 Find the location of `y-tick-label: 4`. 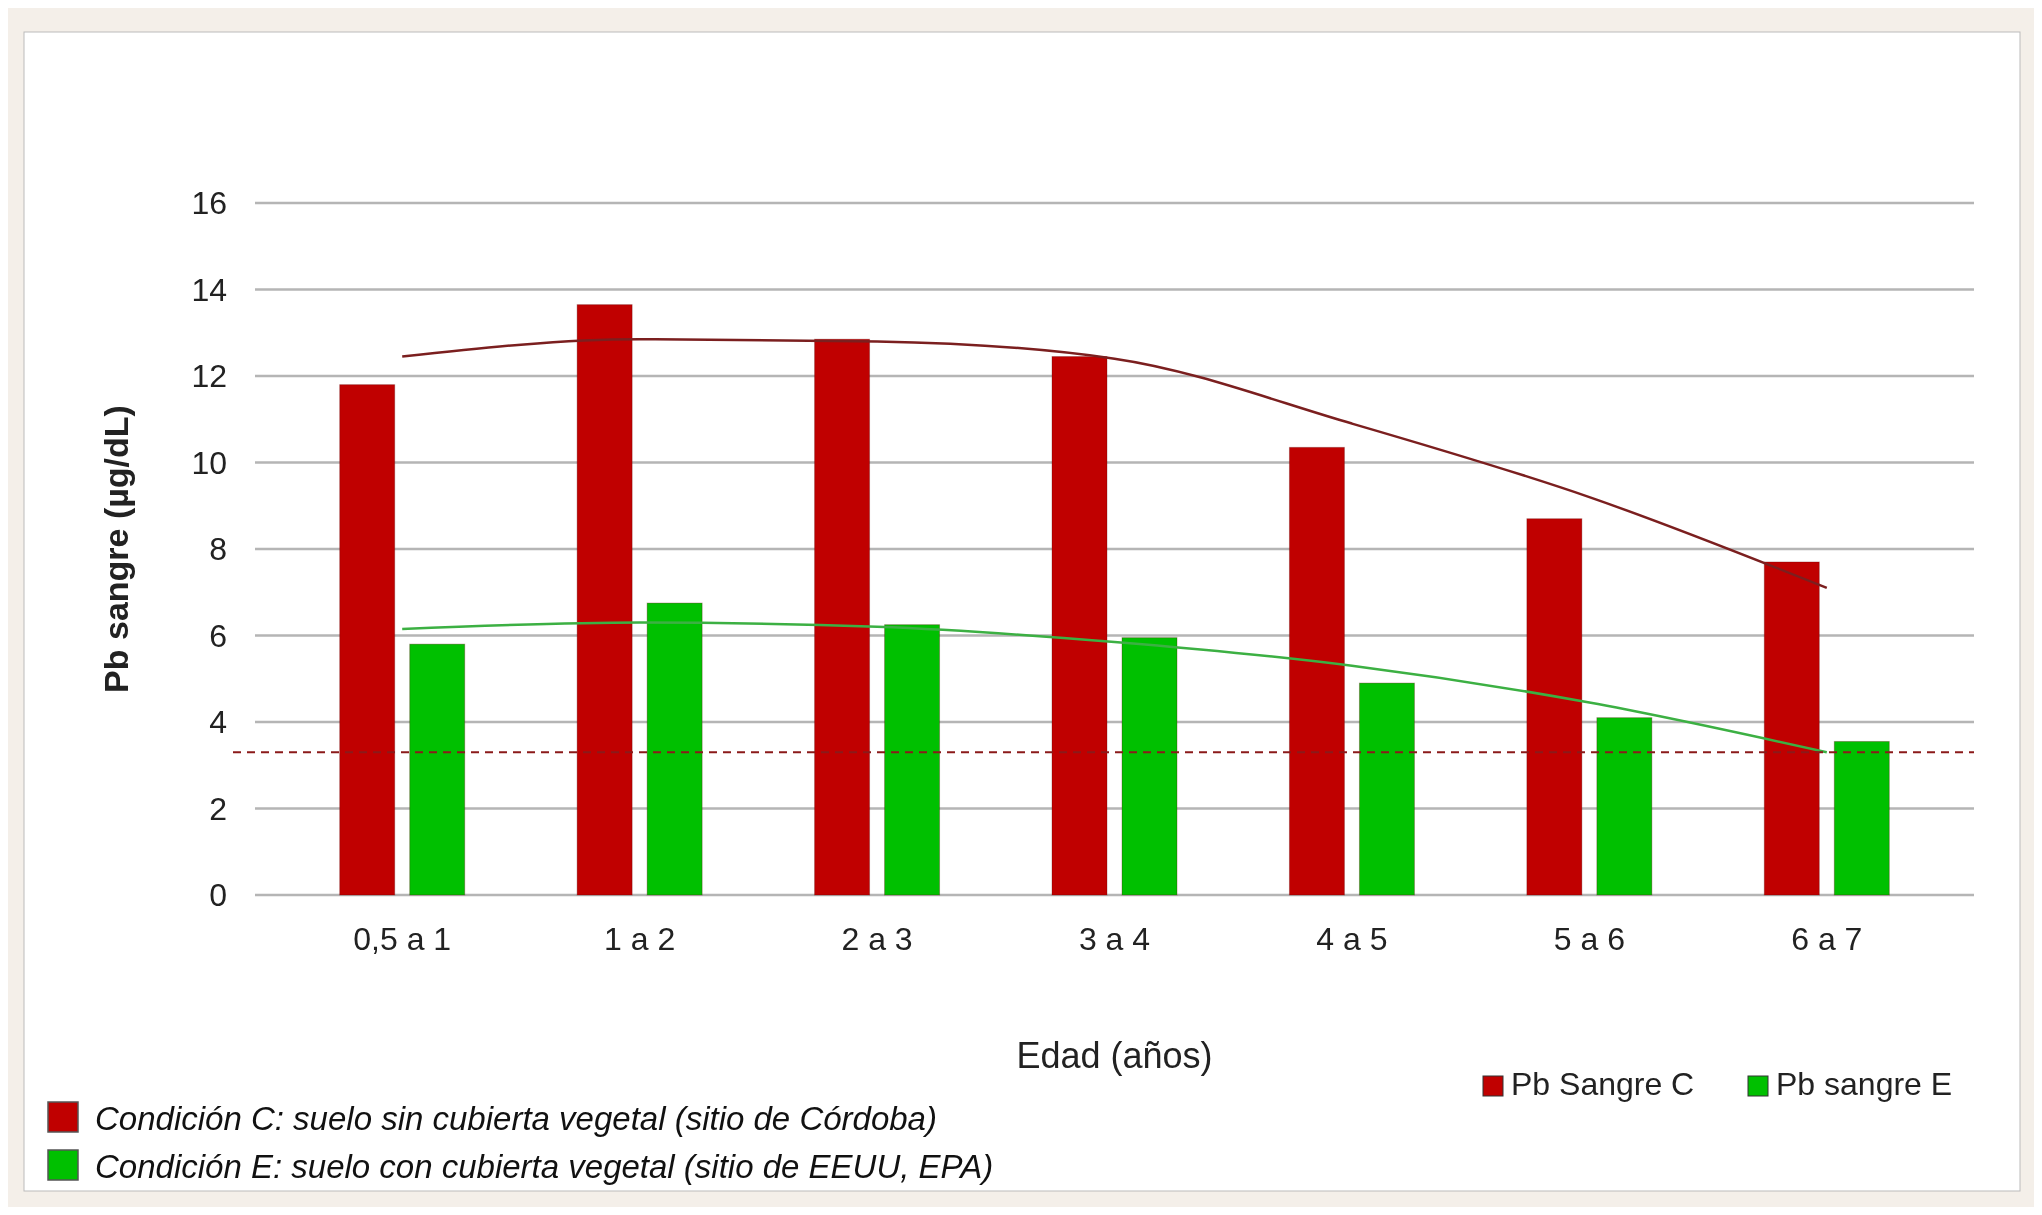

y-tick-label: 4 is located at coordinates (218, 722).